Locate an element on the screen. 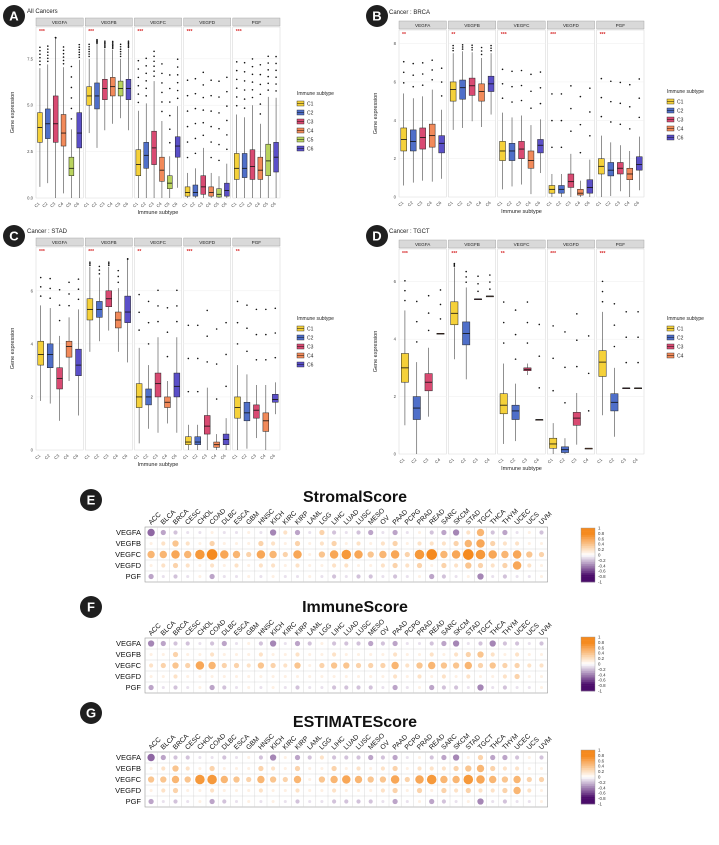  box-vegfb-c5: C5 is located at coordinates (119, 126).